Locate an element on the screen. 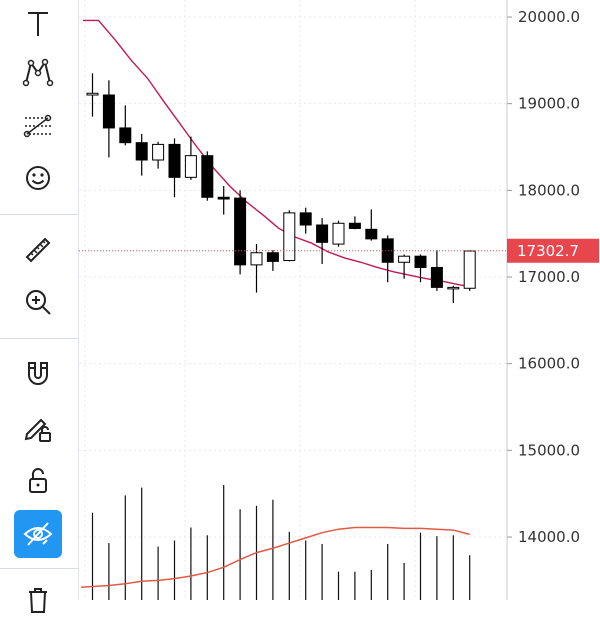  y-tick-label: 19000.0 is located at coordinates (549, 104).